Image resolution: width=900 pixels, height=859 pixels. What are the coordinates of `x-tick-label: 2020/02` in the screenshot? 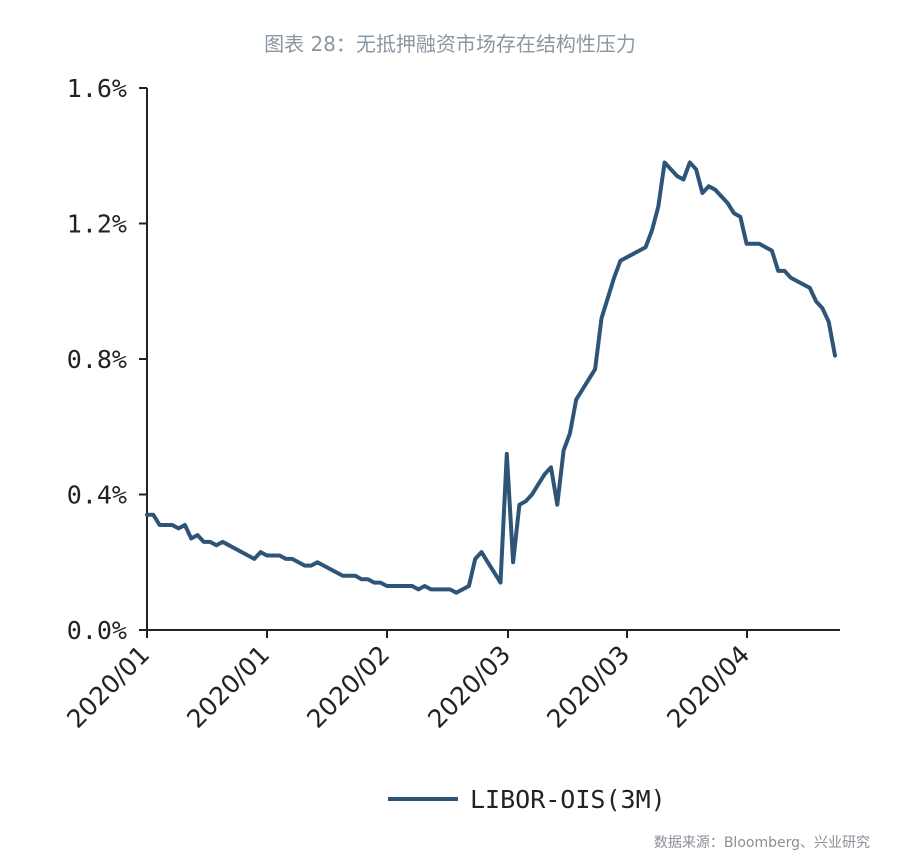 It's located at (348, 687).